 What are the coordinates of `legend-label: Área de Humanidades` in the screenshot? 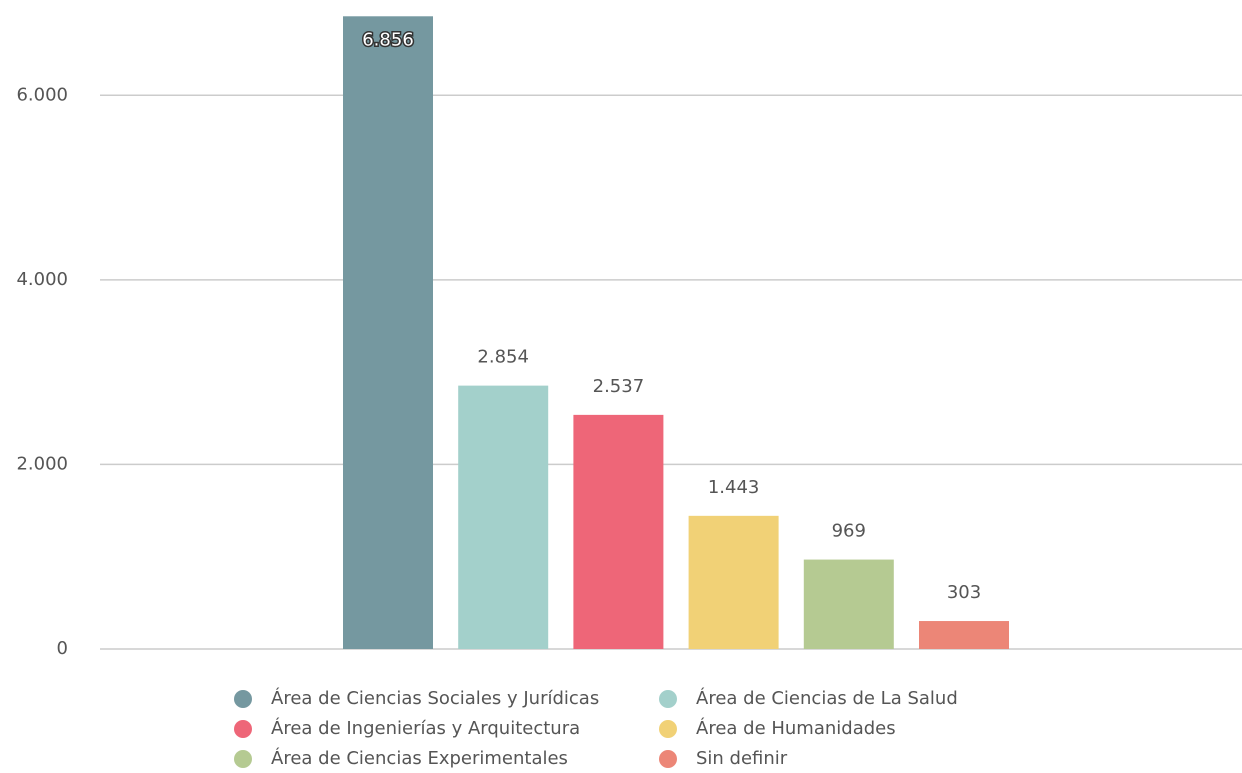 It's located at (796, 728).